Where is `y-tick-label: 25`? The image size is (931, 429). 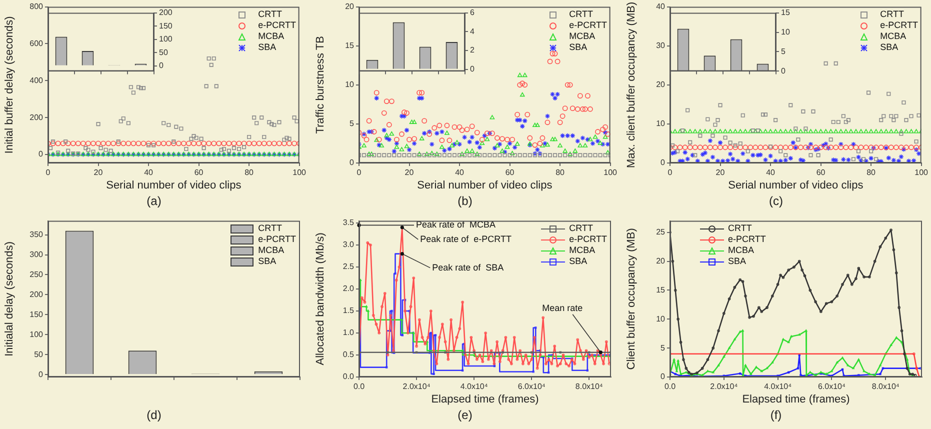
y-tick-label: 25 is located at coordinates (661, 232).